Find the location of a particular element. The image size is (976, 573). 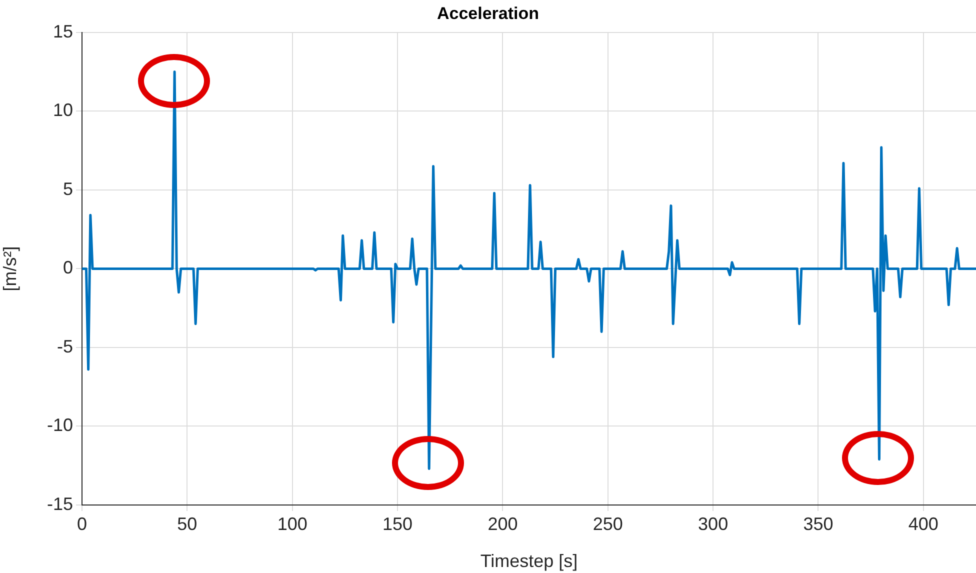

y-tick-label: -10 is located at coordinates (59, 425).